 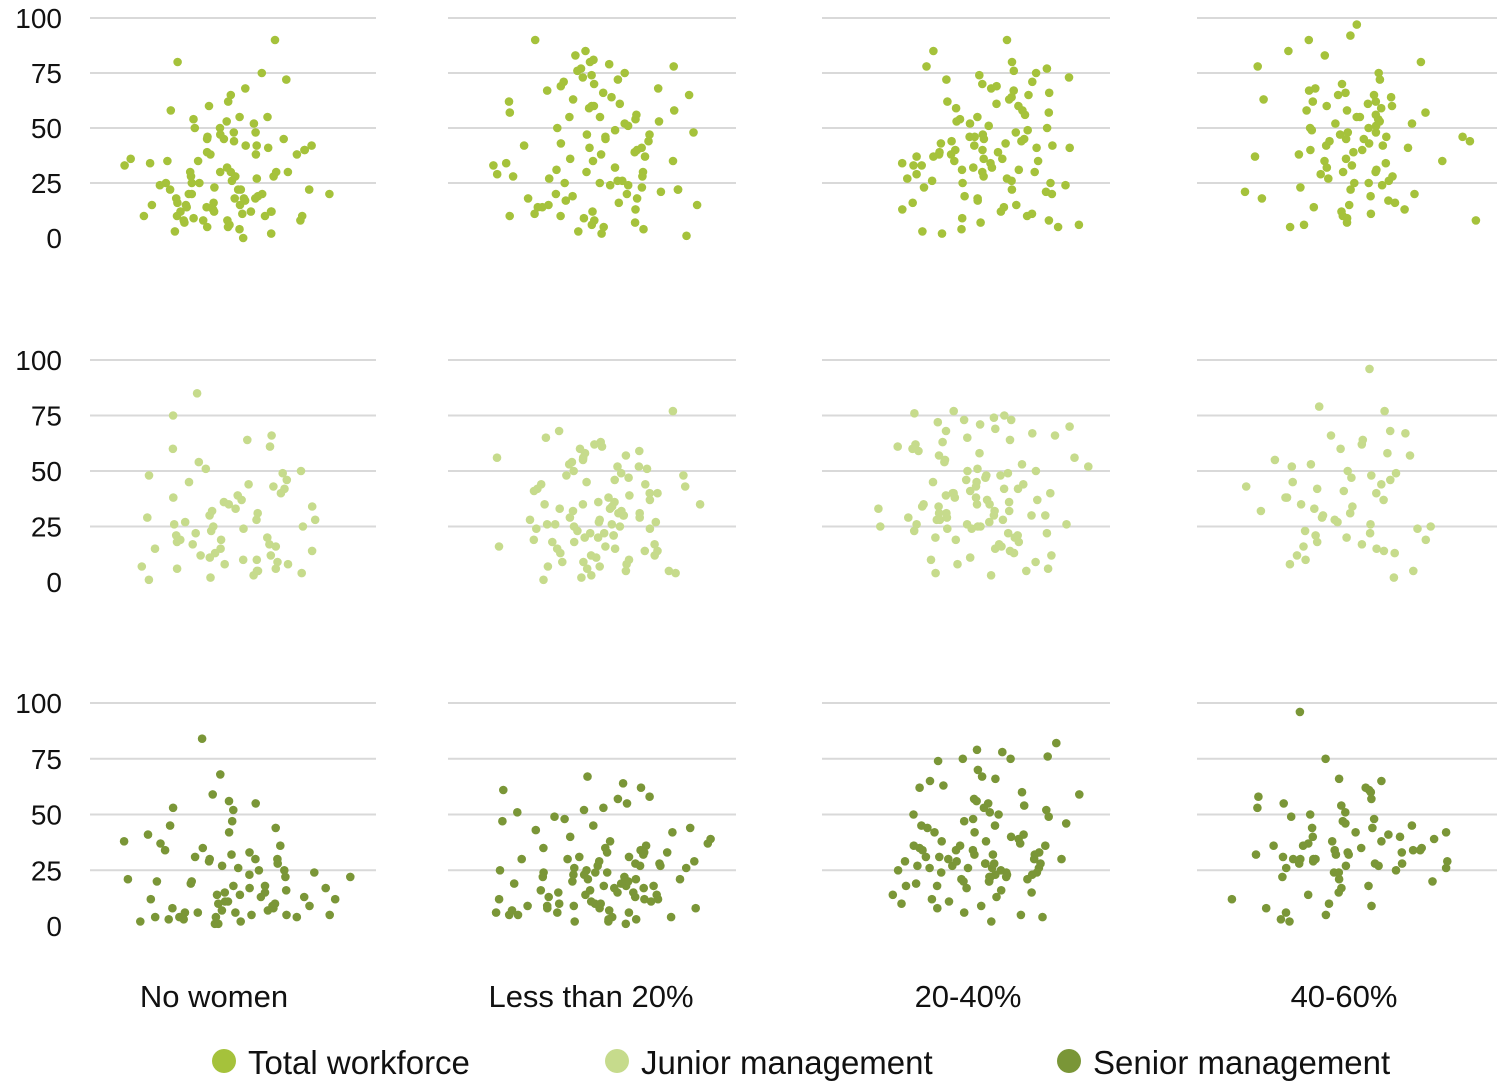 What do you see at coordinates (1241, 1062) in the screenshot?
I see `legend-label: Senior management` at bounding box center [1241, 1062].